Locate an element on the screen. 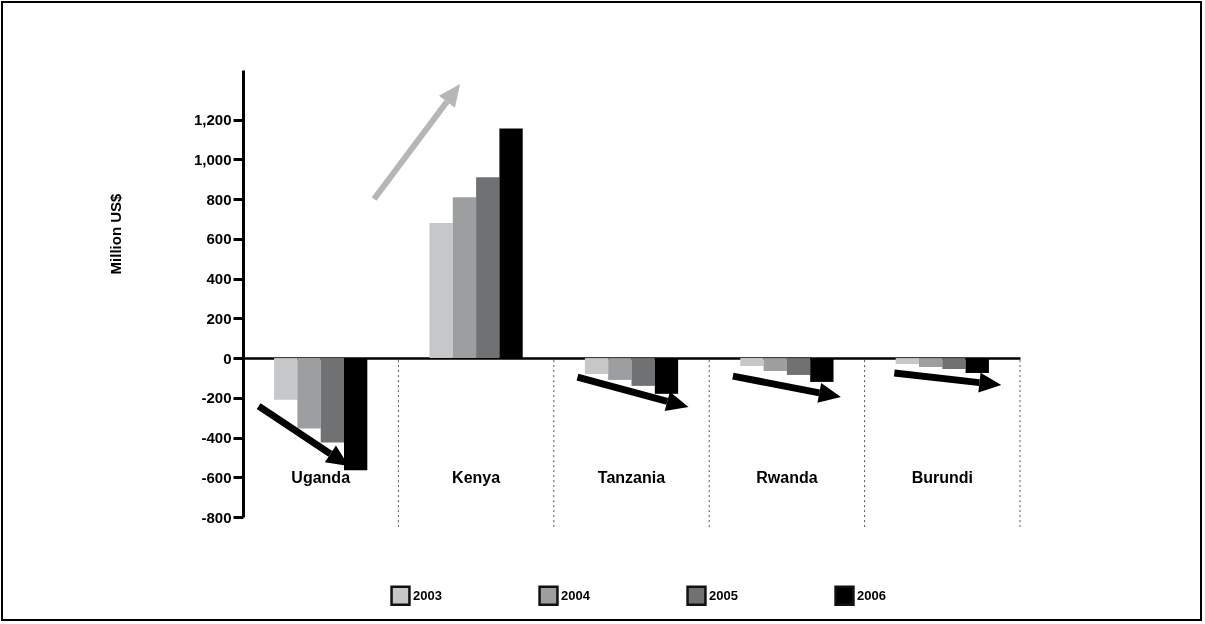  y-tick-label: 1,200 is located at coordinates (212, 120).